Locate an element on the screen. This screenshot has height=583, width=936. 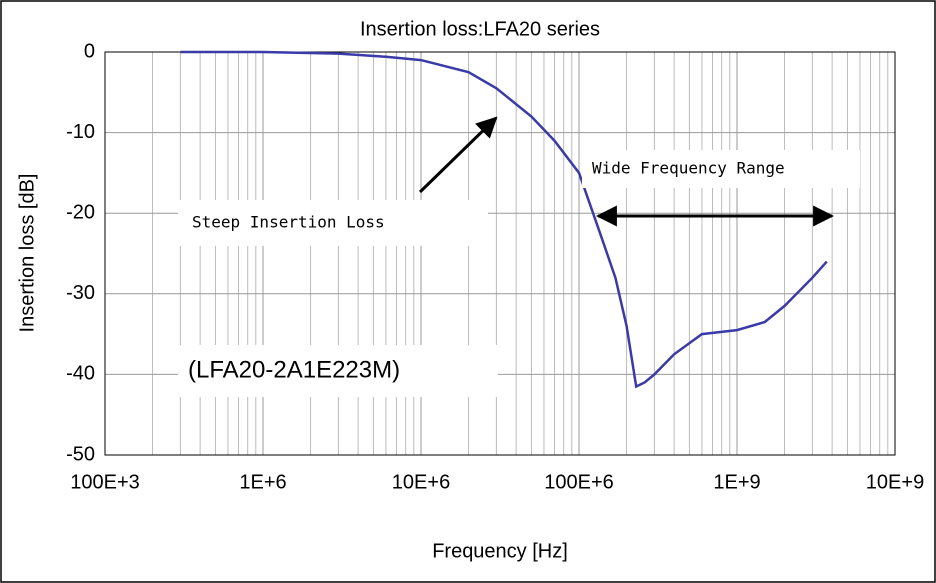
y-tick-label: 0 is located at coordinates (89, 51).